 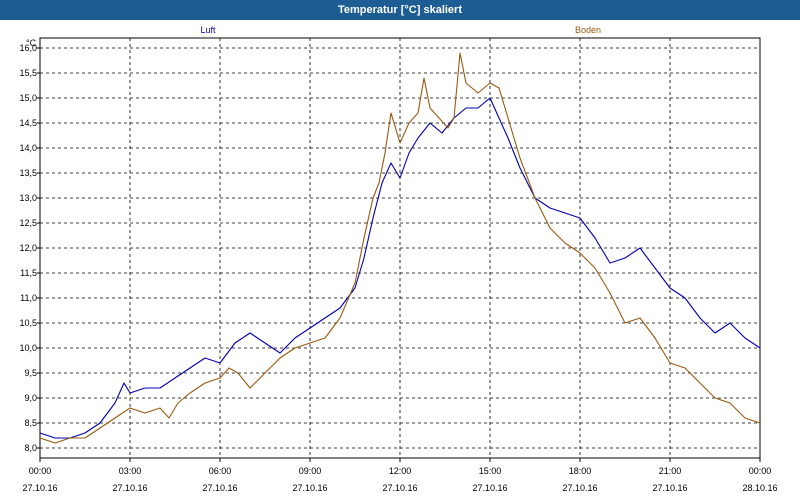 I want to click on y-tick-label: 8,0, so click(x=30, y=448).